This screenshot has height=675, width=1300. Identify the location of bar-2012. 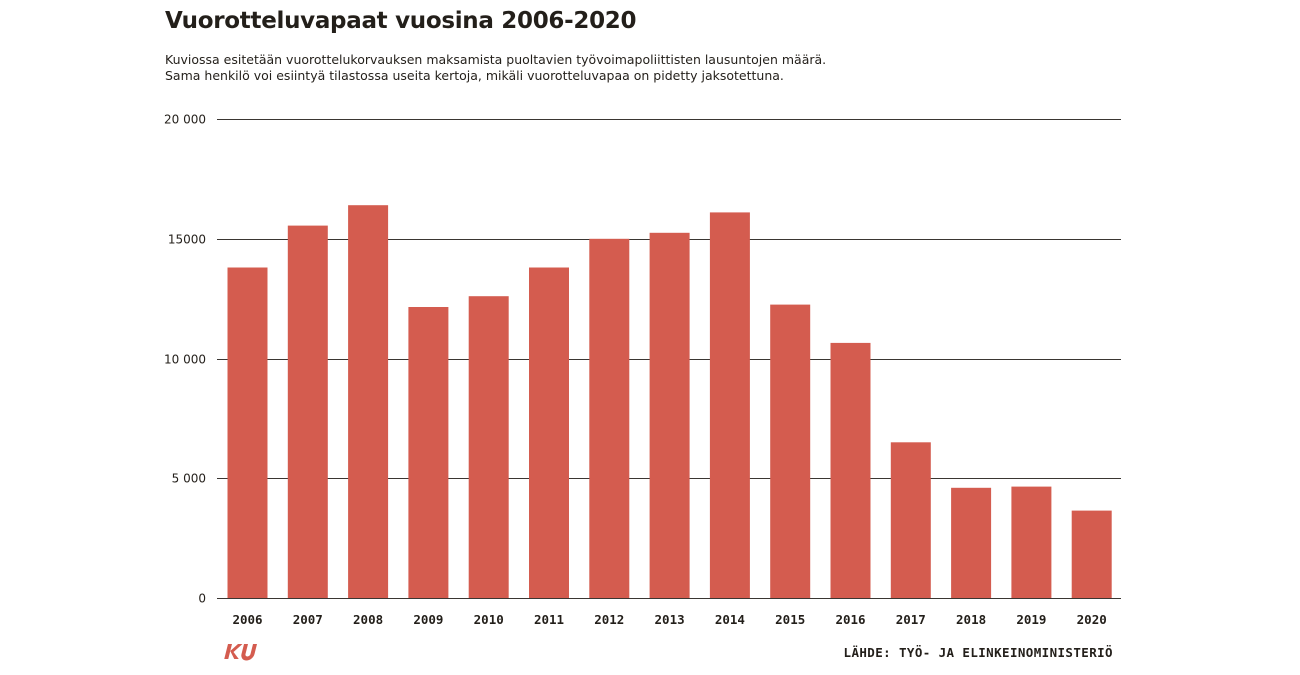
(609, 418).